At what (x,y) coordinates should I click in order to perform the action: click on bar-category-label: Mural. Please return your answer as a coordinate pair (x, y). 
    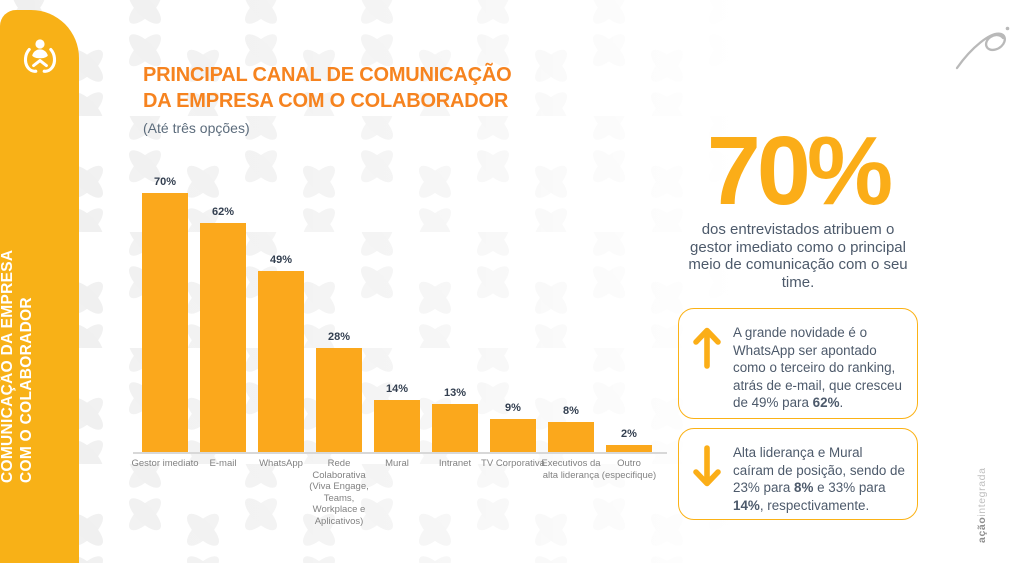
    Looking at the image, I should click on (397, 463).